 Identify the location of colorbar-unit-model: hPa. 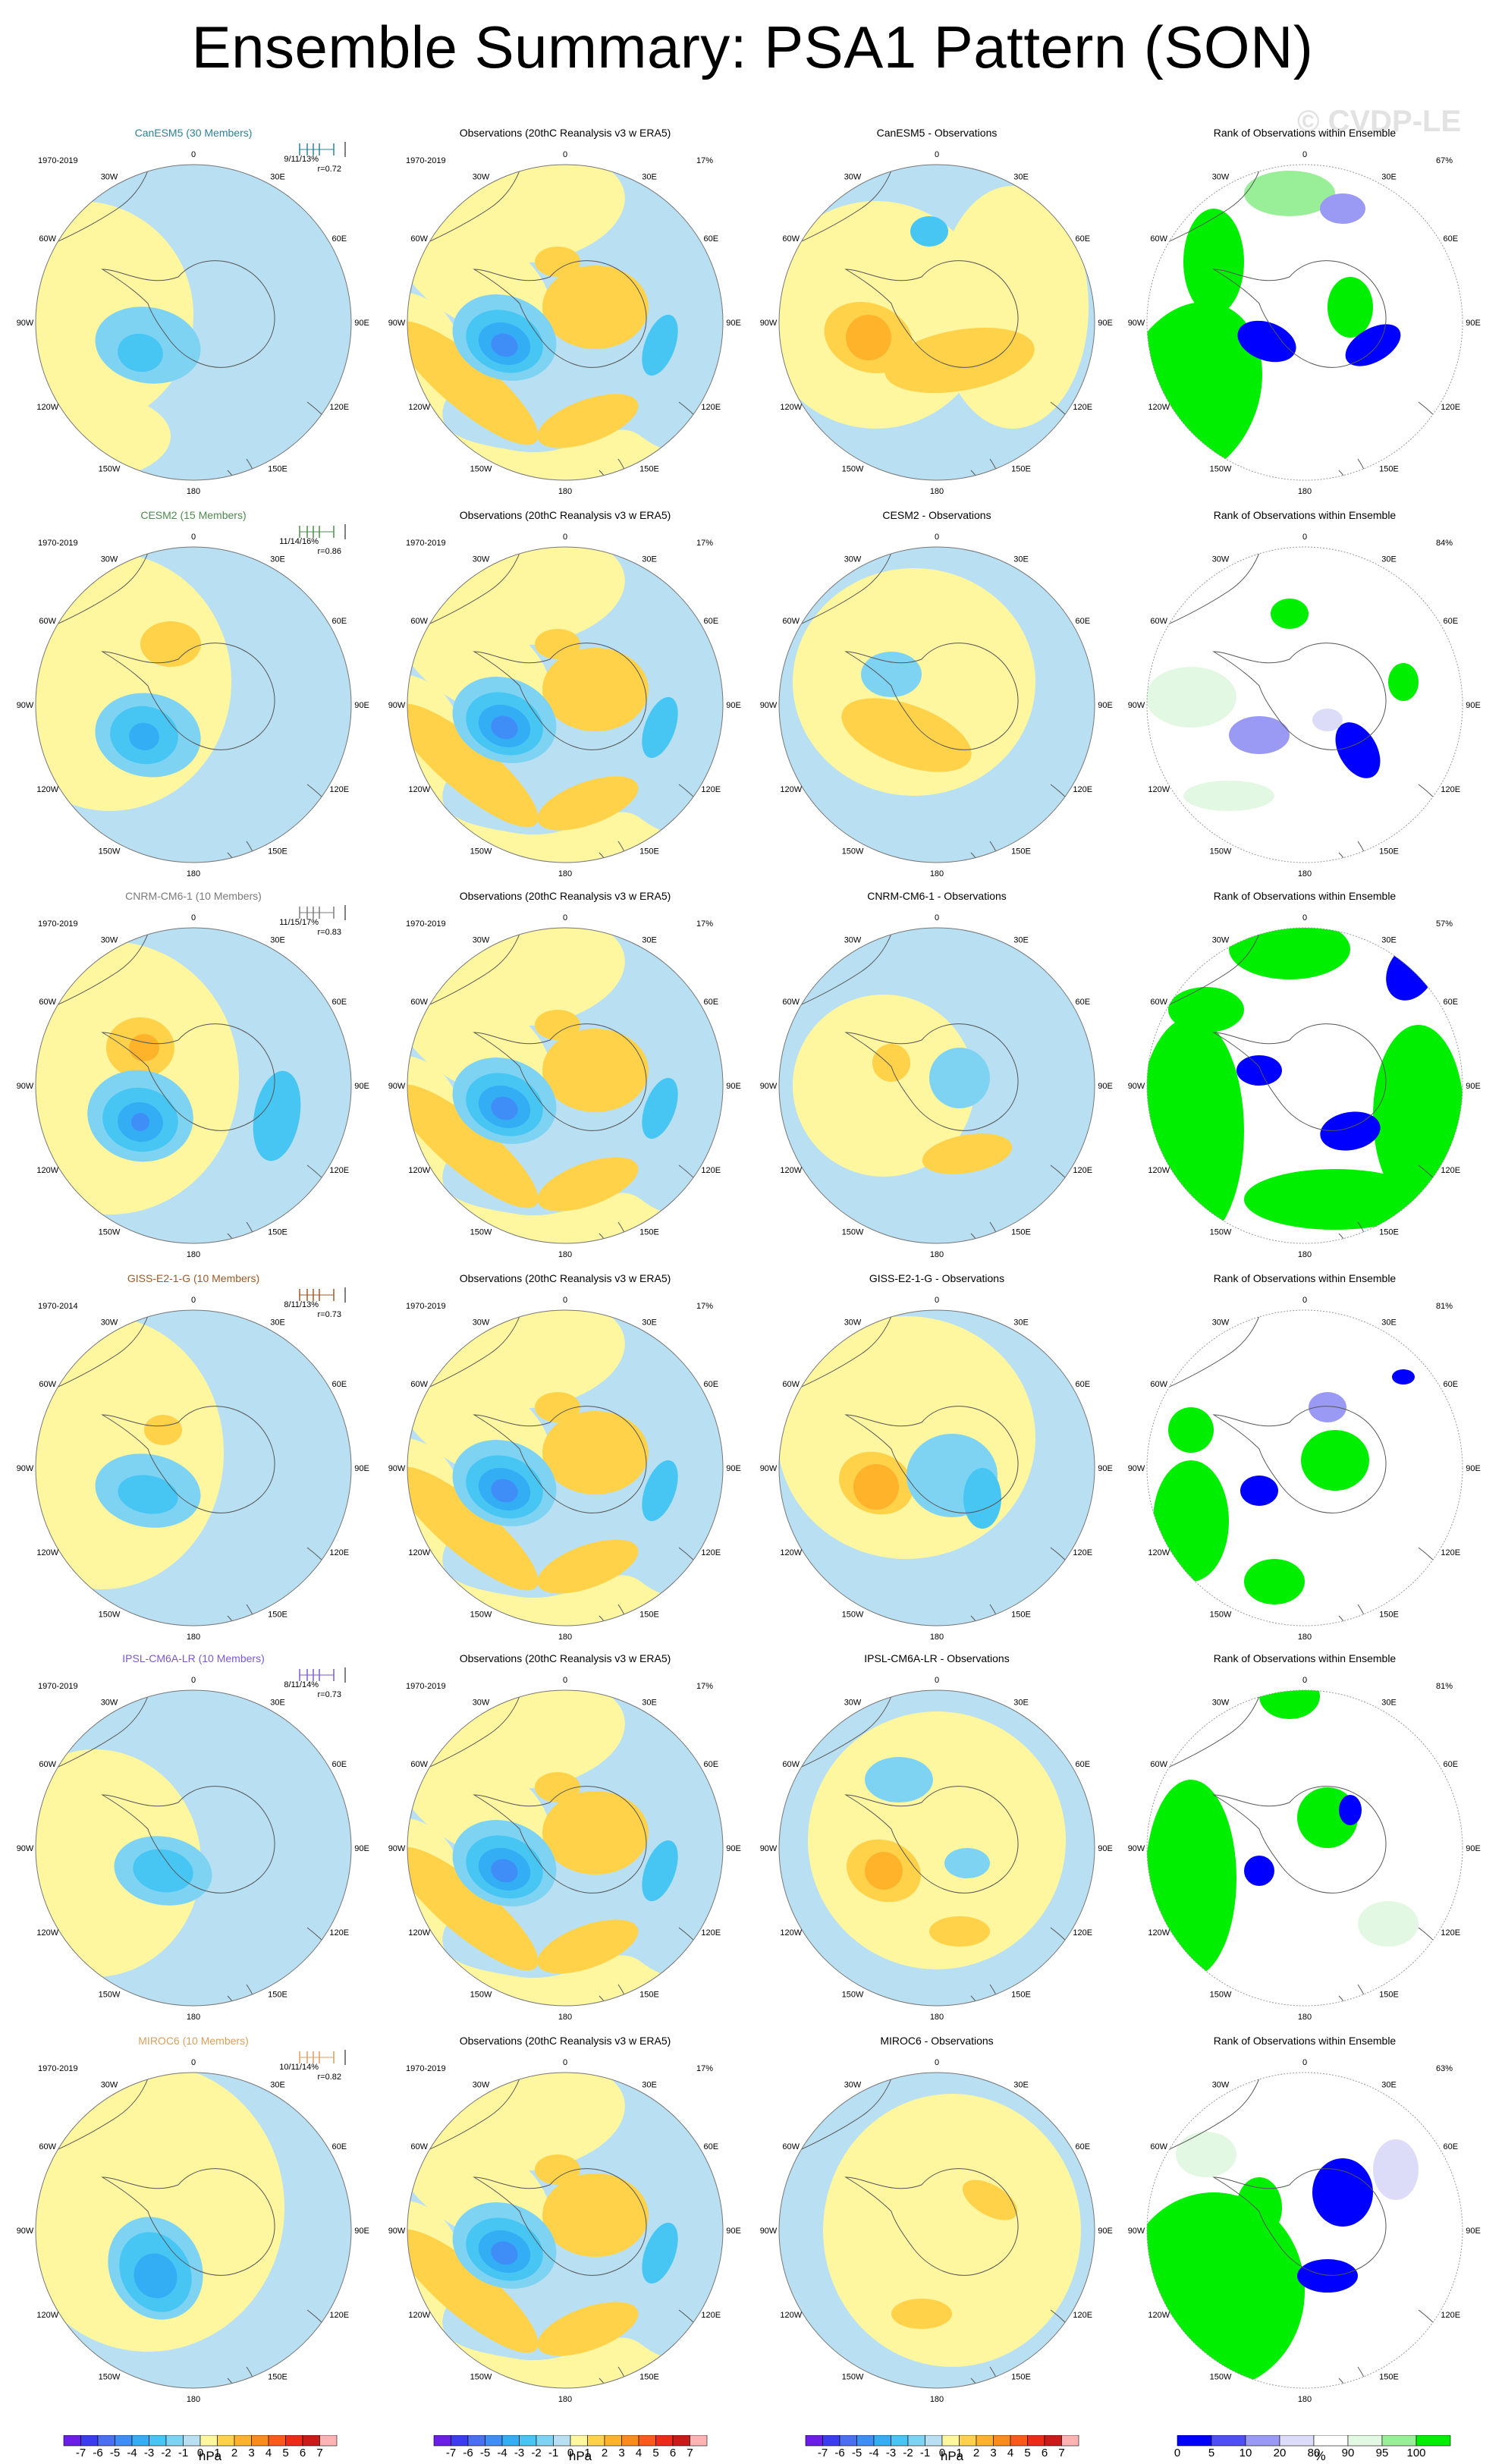
(210, 2456).